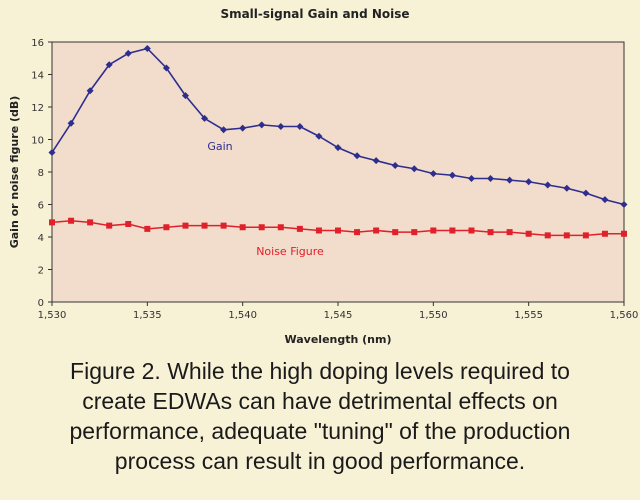 Image resolution: width=640 pixels, height=500 pixels. I want to click on y-tick-label: 16, so click(37, 43).